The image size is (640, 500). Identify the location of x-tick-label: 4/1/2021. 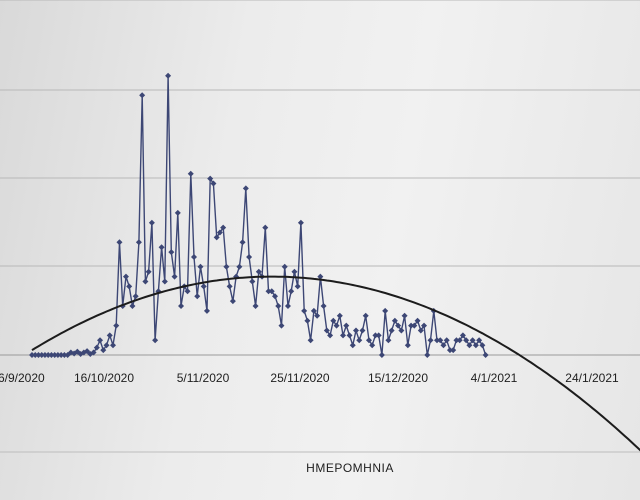
(494, 378).